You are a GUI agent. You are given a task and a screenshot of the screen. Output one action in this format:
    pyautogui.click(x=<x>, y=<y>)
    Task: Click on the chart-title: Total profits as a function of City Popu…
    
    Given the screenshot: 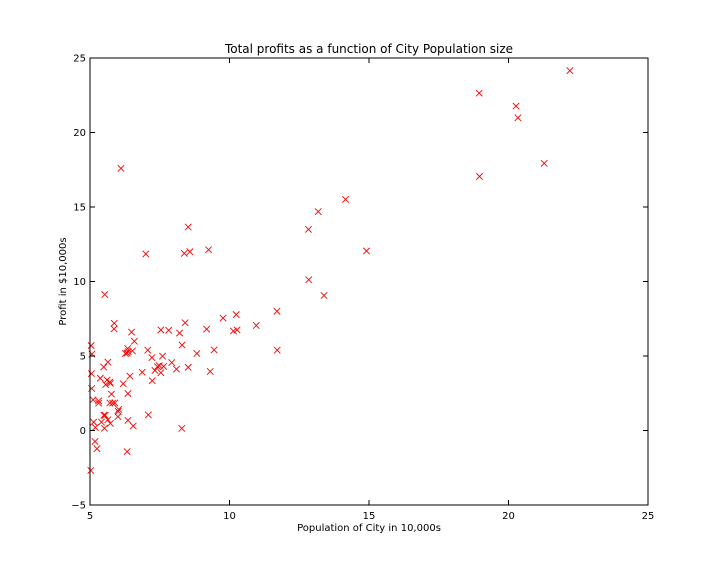 What is the action you would take?
    pyautogui.click(x=368, y=49)
    